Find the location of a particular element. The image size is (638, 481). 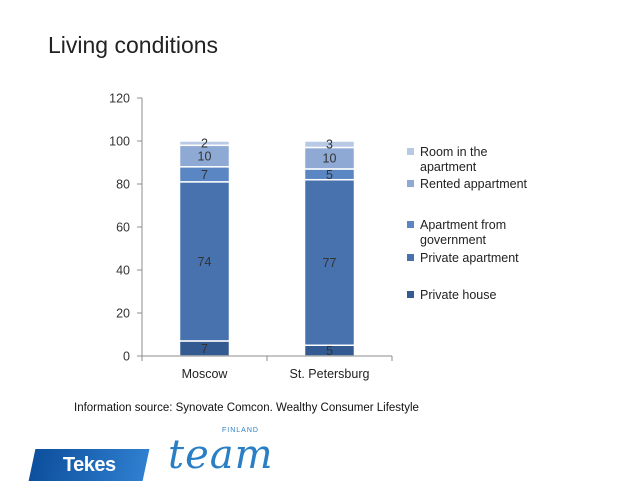

legend-label: Apartment from is located at coordinates (463, 225).